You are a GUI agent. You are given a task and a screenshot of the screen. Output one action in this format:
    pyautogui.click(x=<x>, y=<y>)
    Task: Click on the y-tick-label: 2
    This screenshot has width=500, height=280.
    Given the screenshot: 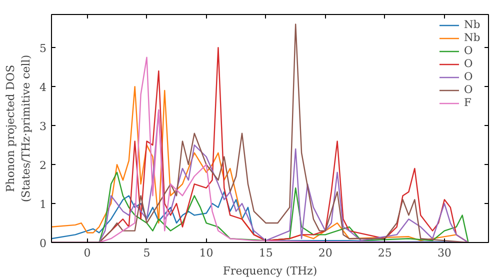 What is the action you would take?
    pyautogui.click(x=43, y=165)
    